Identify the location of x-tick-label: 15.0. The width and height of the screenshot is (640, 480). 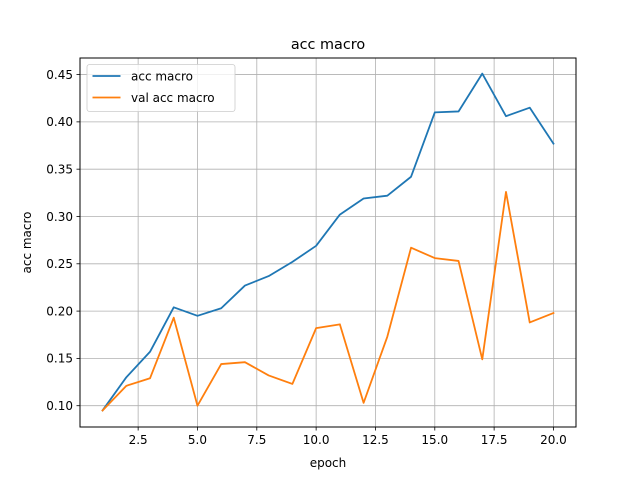
(434, 440).